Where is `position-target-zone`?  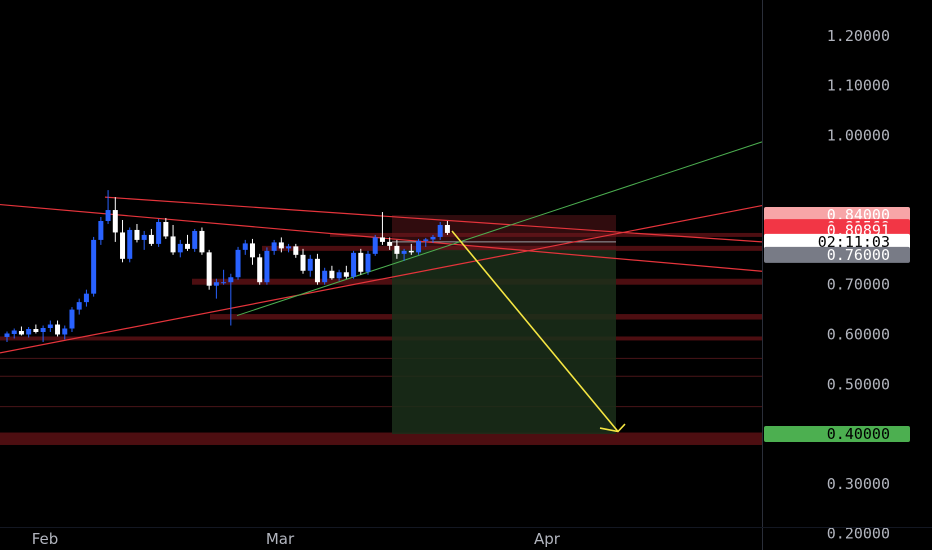 position-target-zone is located at coordinates (504, 342).